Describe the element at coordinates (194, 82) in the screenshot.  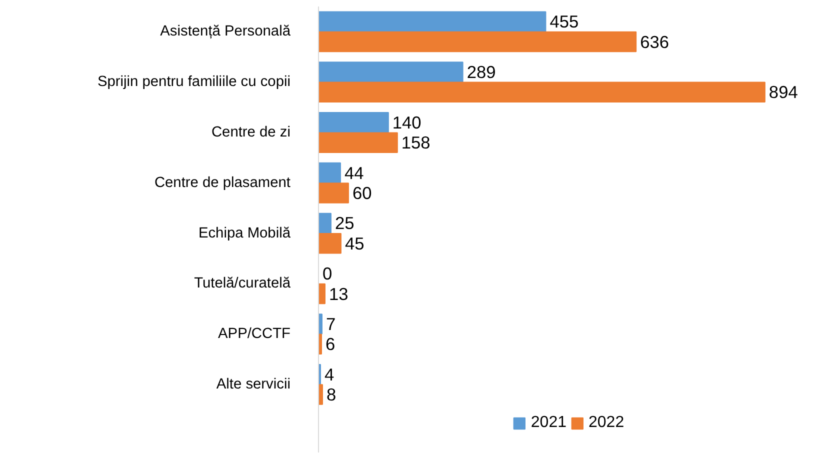
I see `y-tick-label: Sprijin pentru familiile cu copii` at that location.